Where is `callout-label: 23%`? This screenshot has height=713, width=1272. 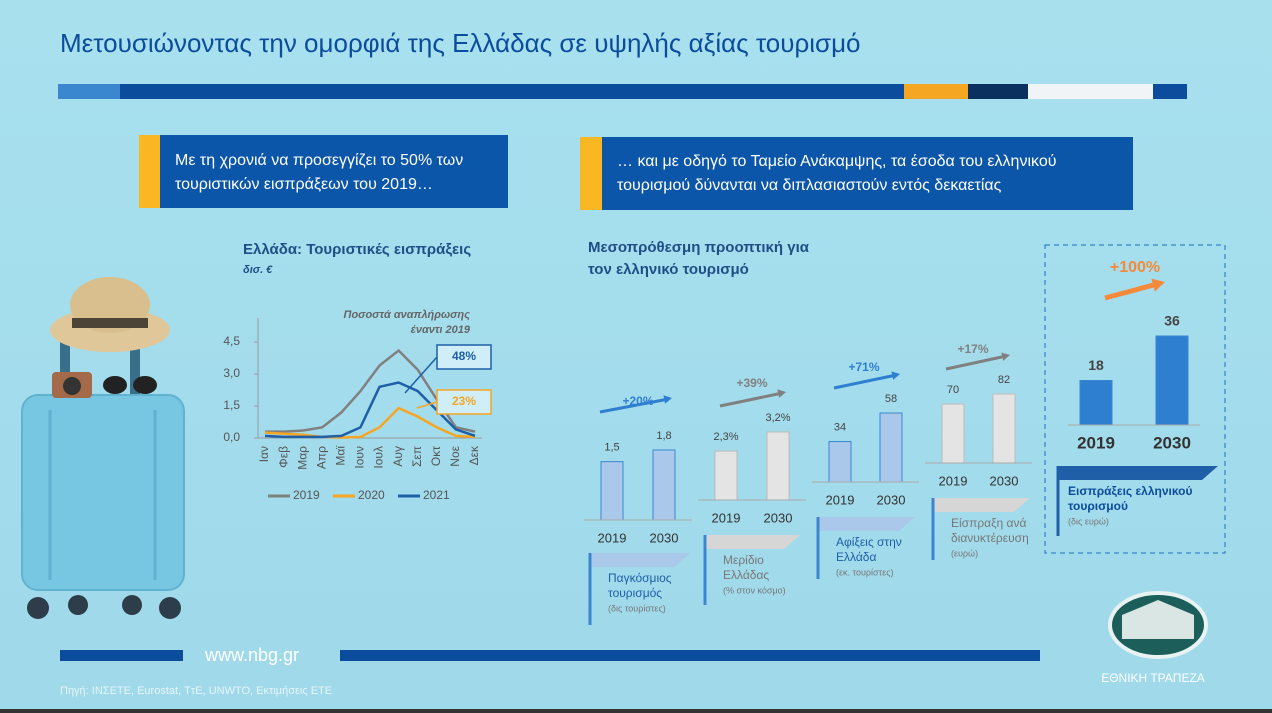 callout-label: 23% is located at coordinates (464, 401).